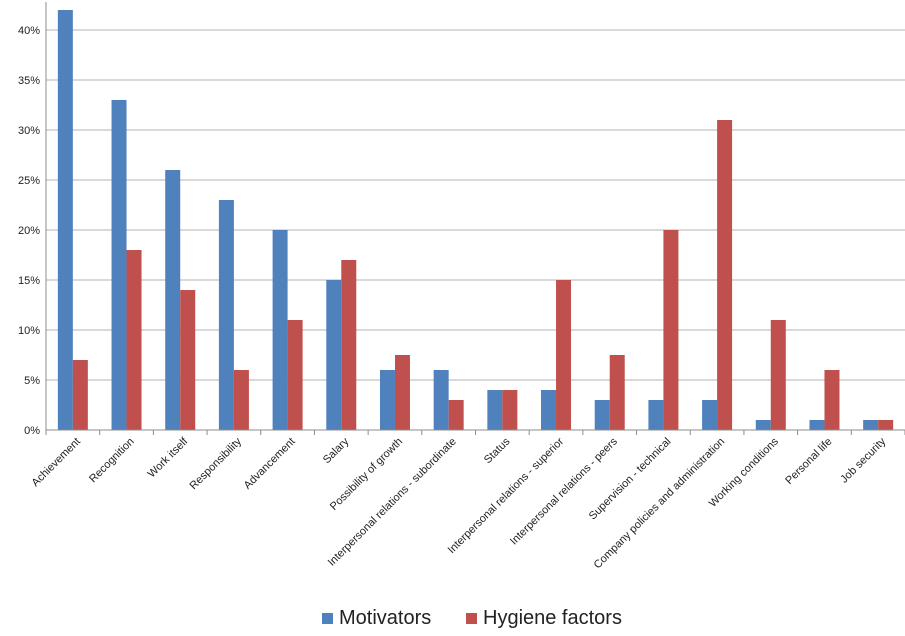 Image resolution: width=905 pixels, height=636 pixels. I want to click on legend: Motivators Hygiene factors, so click(472, 618).